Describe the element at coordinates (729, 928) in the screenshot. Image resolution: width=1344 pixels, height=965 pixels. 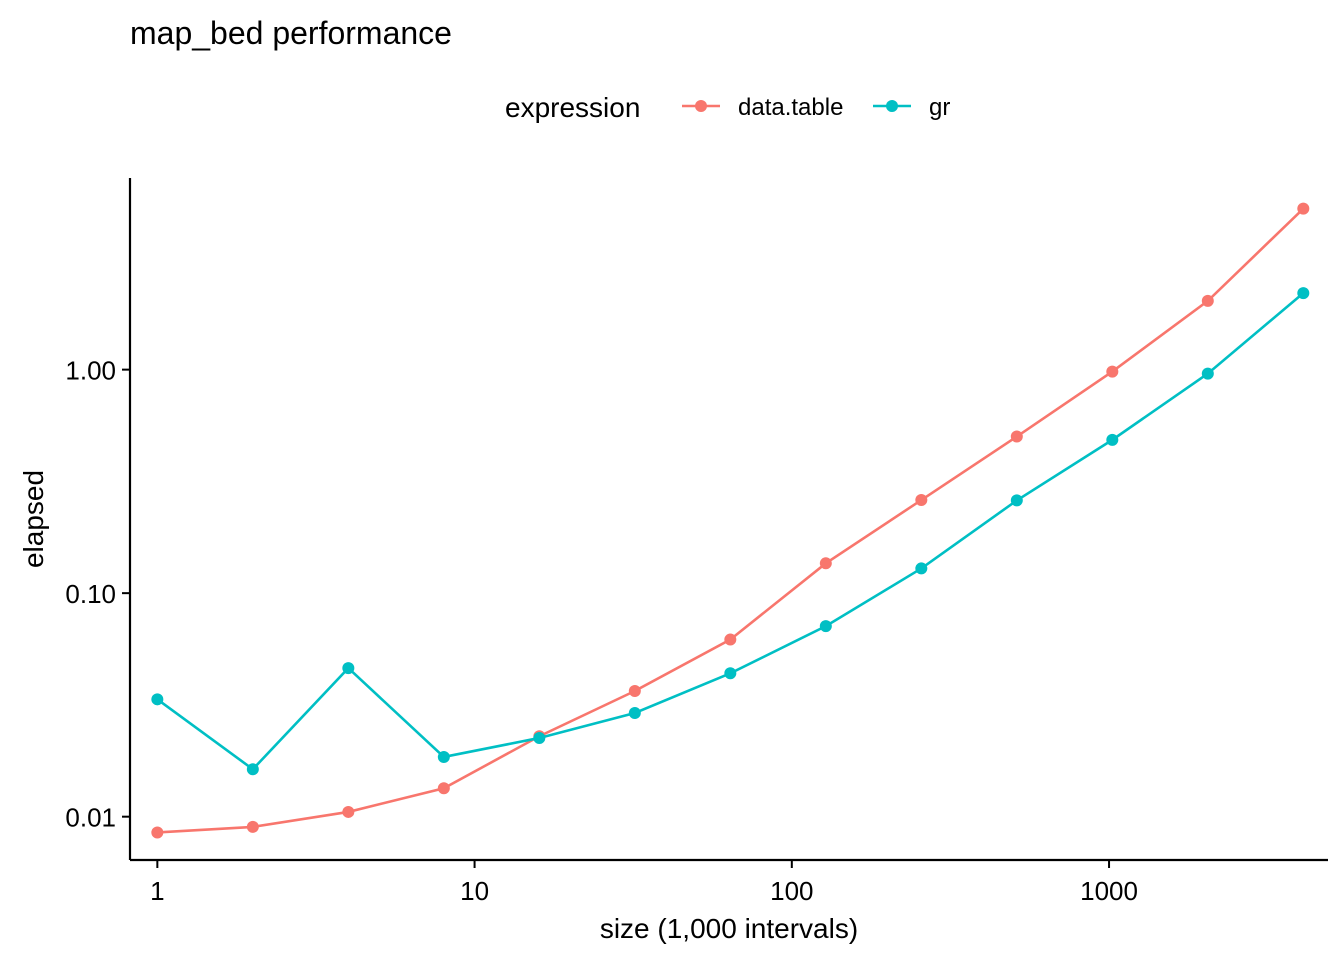
I see `x-axis-title: size (1,000 intervals)` at that location.